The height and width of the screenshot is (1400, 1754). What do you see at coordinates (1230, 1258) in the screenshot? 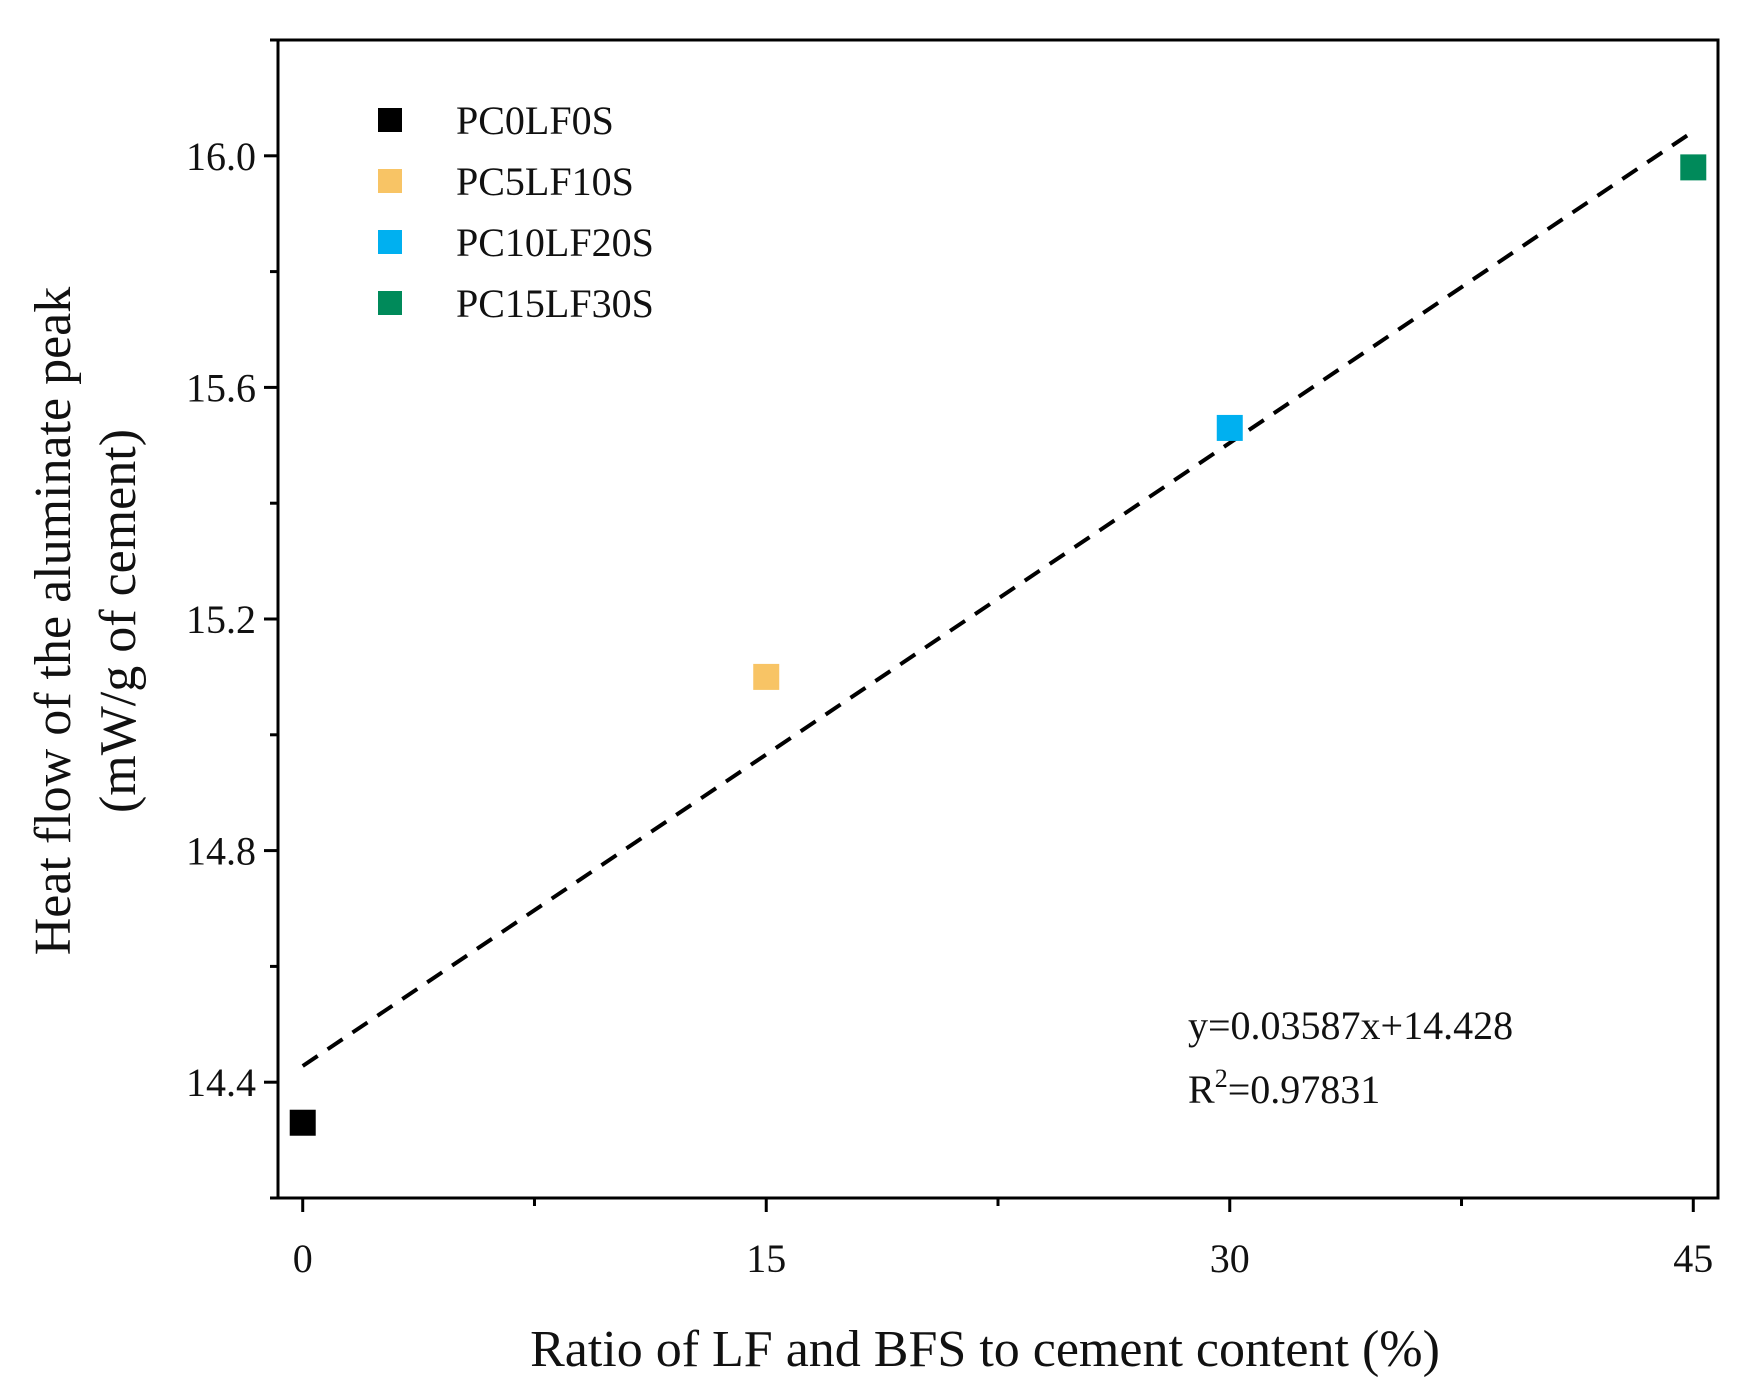
I see `x-tick-label-2: 30` at bounding box center [1230, 1258].